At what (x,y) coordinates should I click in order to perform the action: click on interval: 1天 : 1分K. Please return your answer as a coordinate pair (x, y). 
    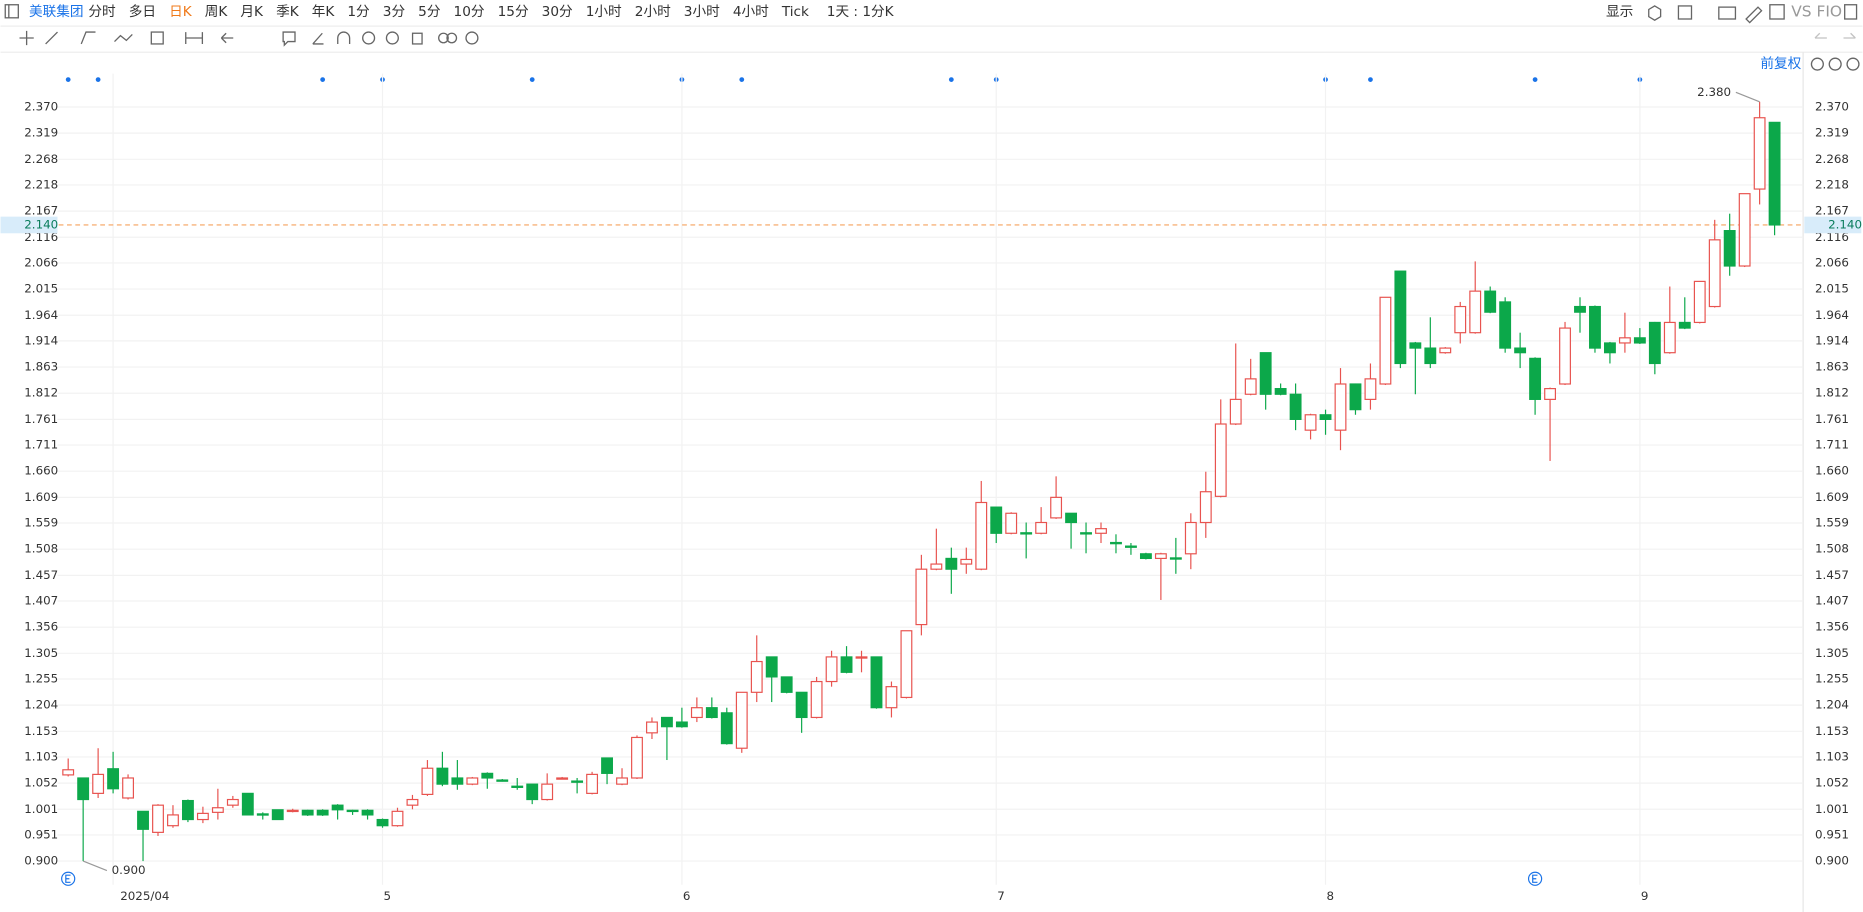
    Looking at the image, I should click on (861, 12).